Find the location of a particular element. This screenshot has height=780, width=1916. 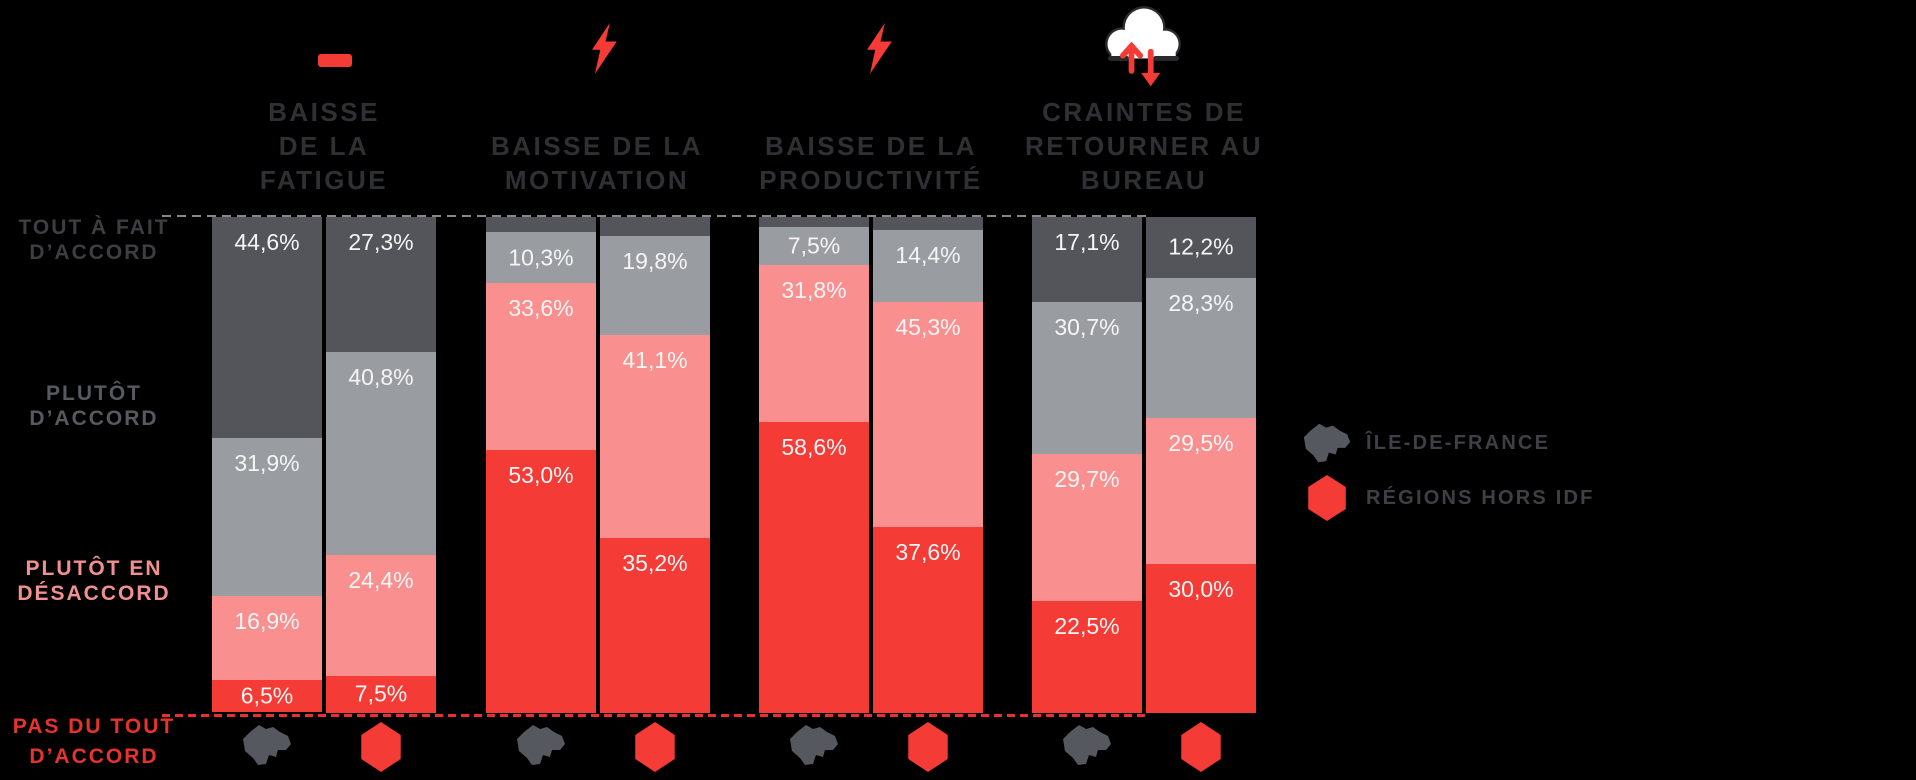

stacked-bar-1-hors-idf: 27,3% 40,8% 24,4% 7,5% is located at coordinates (381, 465).